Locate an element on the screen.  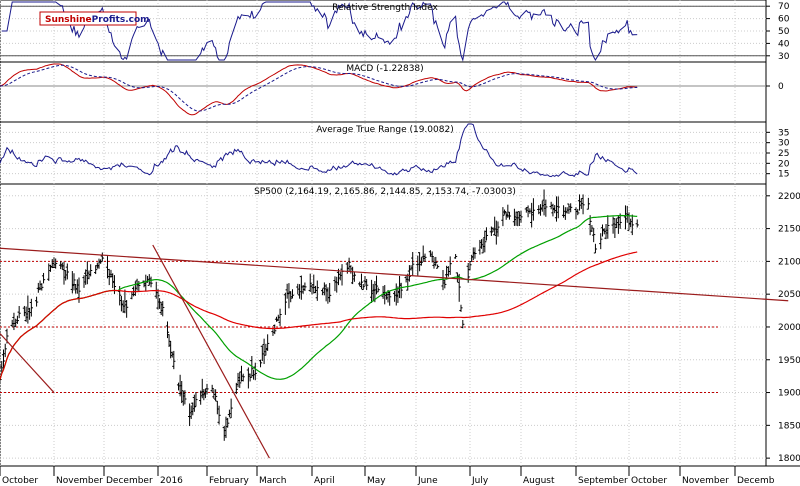
atr-title: Average True Range (19.0082) is located at coordinates (384, 130).